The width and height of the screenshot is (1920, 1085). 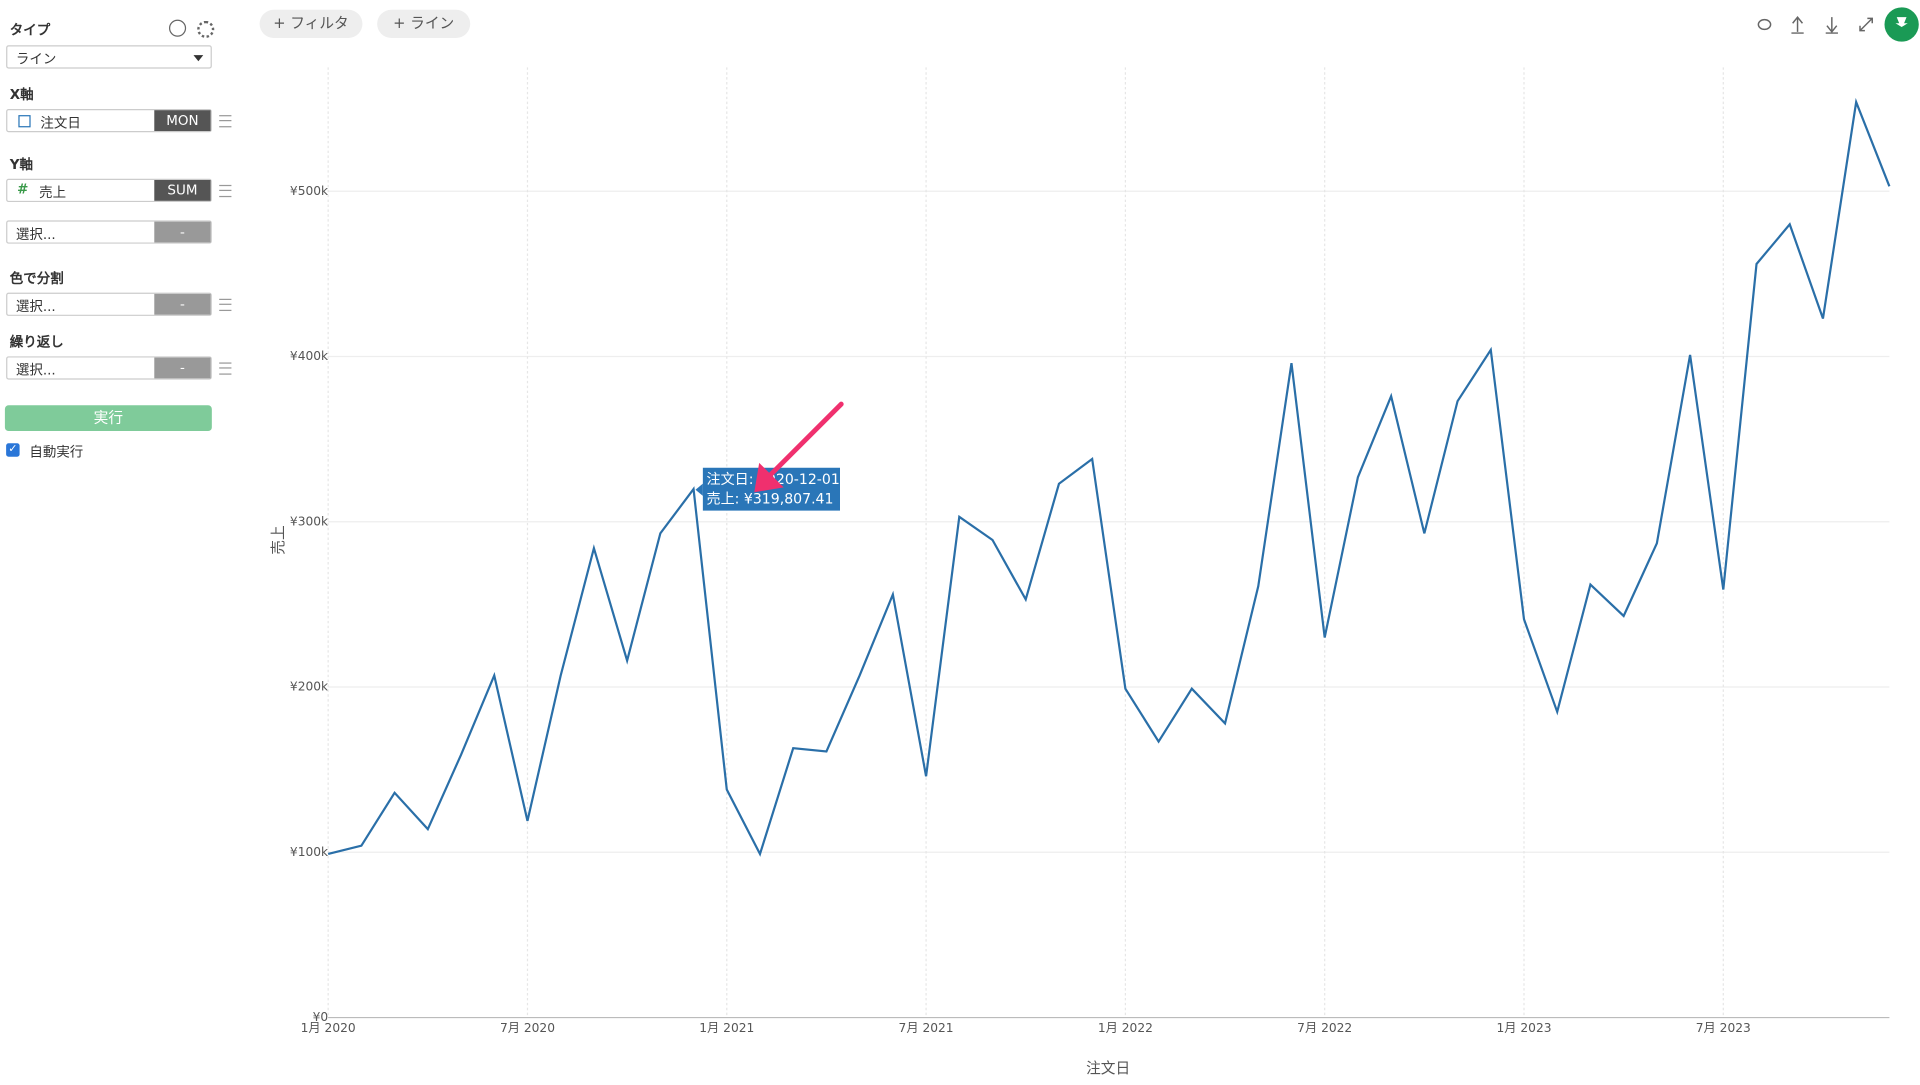 What do you see at coordinates (309, 852) in the screenshot?
I see `y-tick-label: ¥100k` at bounding box center [309, 852].